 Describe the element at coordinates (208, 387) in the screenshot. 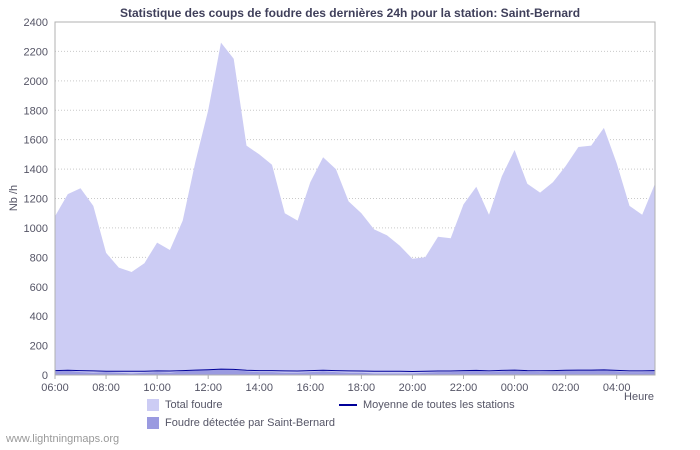

I see `svg-text: 12:00` at that location.